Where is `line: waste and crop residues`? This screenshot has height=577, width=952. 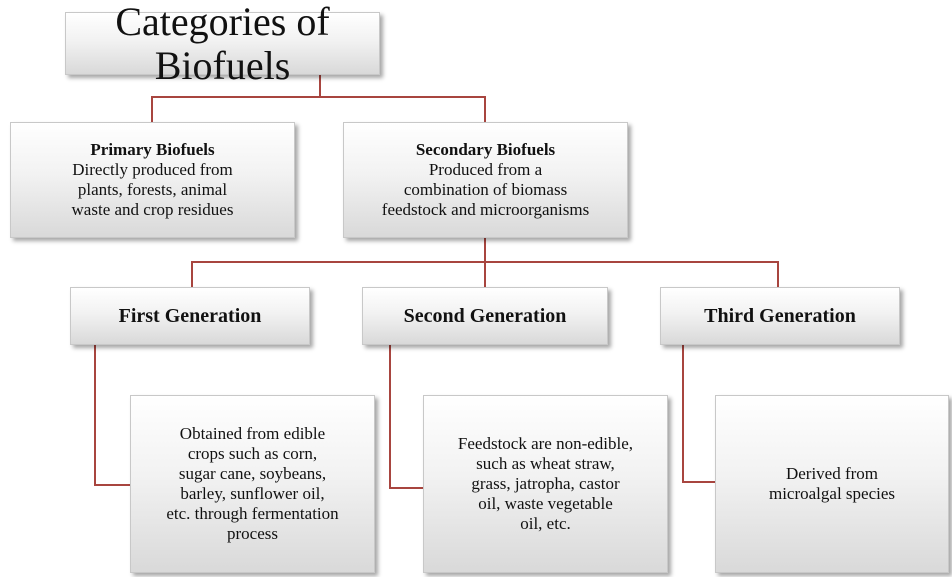 line: waste and crop residues is located at coordinates (152, 209).